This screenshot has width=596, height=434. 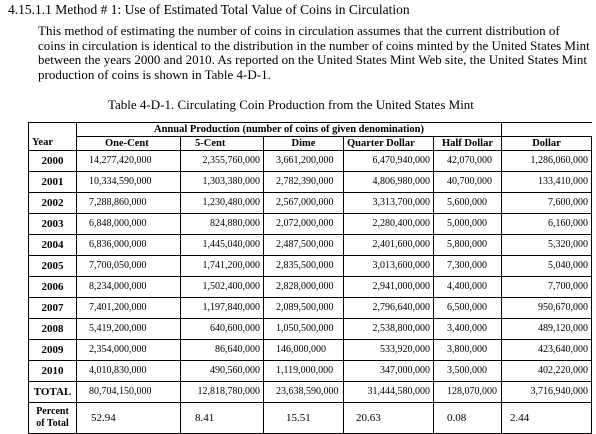 What do you see at coordinates (222, 203) in the screenshot?
I see `cell-5-cent: 1,230,480,000` at bounding box center [222, 203].